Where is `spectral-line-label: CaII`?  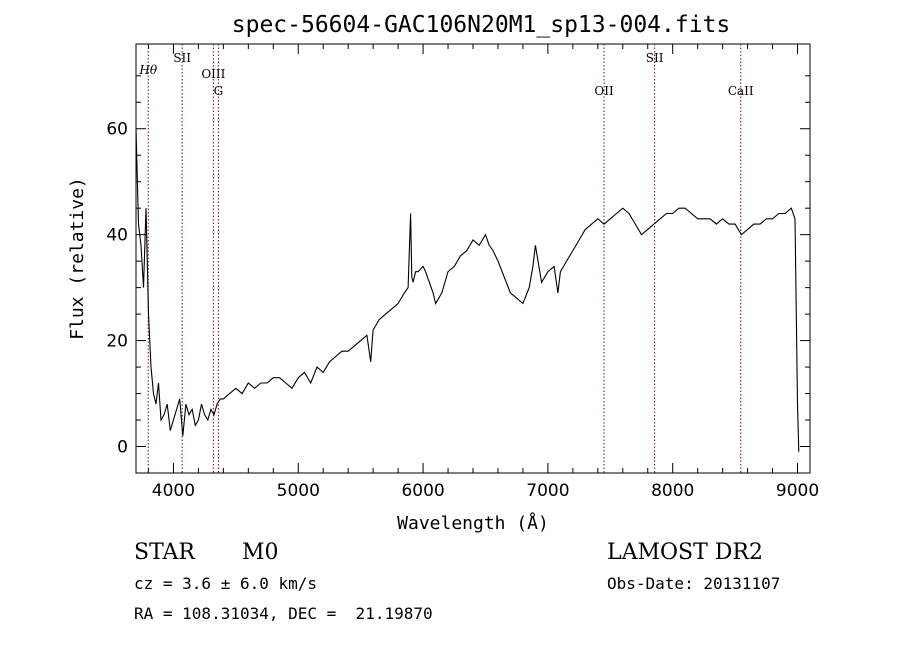
spectral-line-label: CaII is located at coordinates (741, 91).